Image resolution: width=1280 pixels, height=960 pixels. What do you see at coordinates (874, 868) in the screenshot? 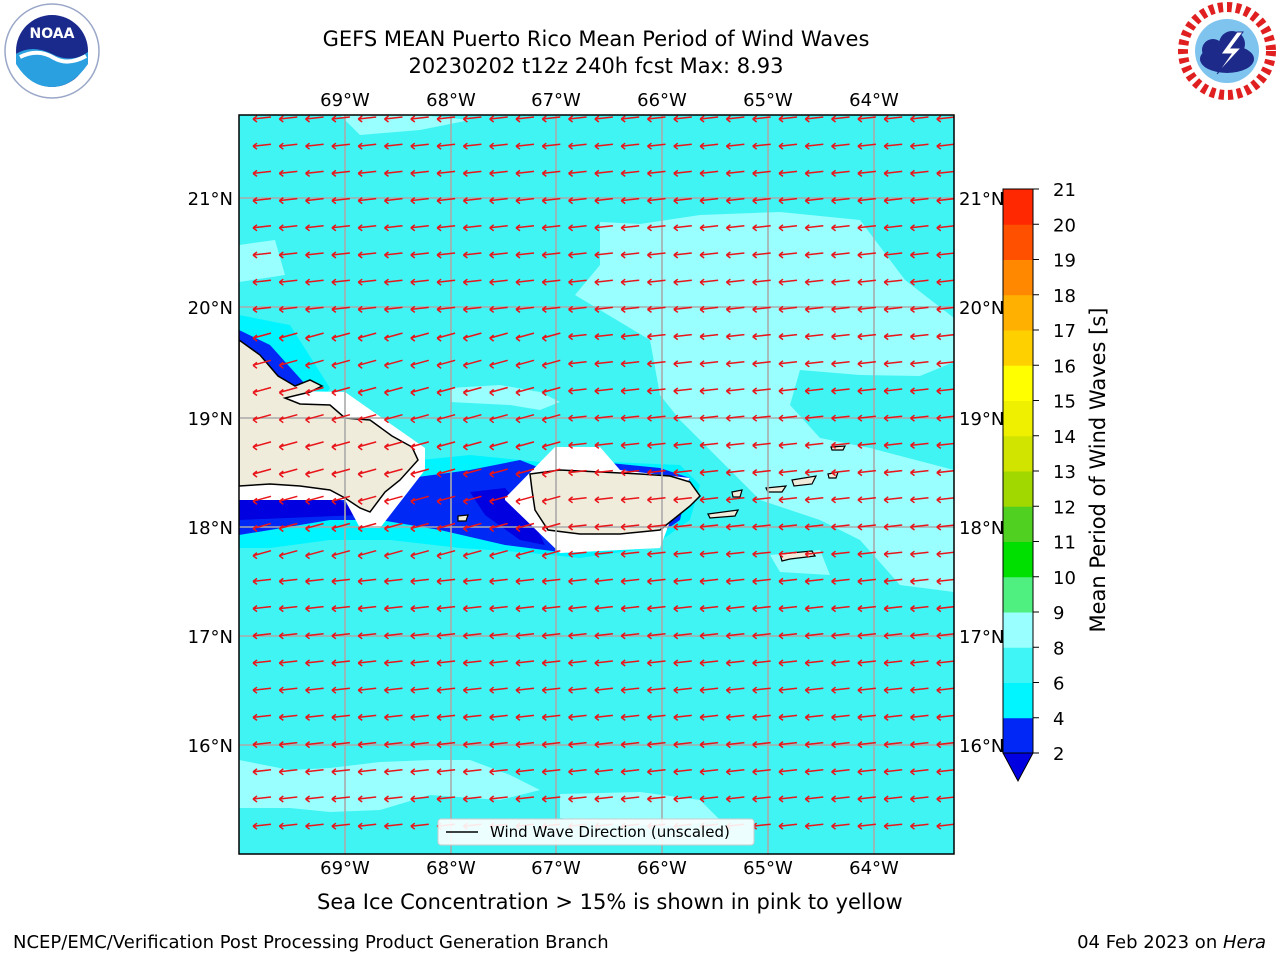
I see `lon-label-bottom: 64°W` at bounding box center [874, 868].